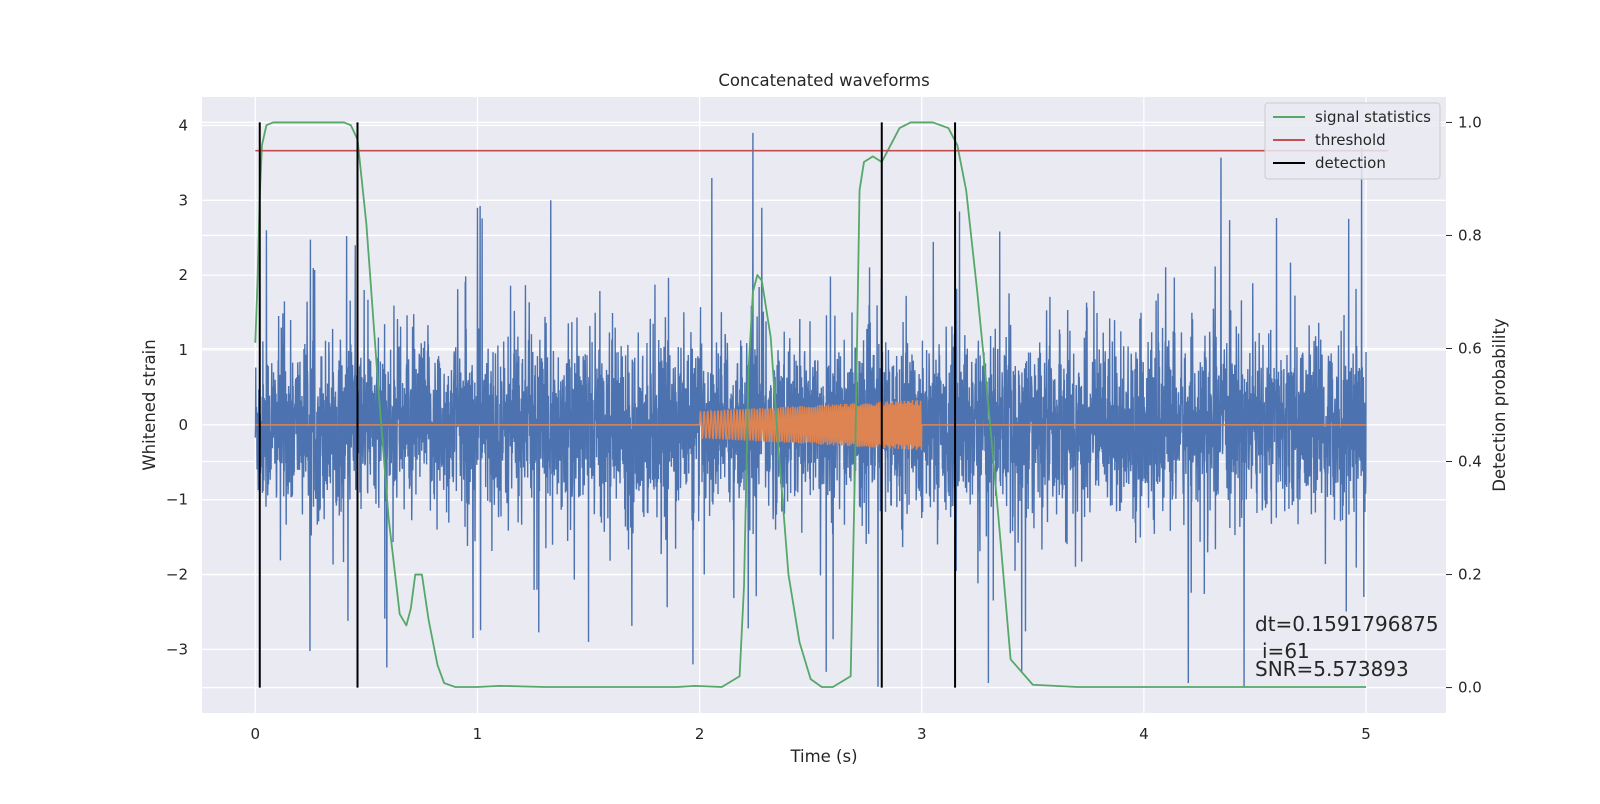 This screenshot has height=804, width=1600. What do you see at coordinates (1499, 405) in the screenshot?
I see `y2-axis-label: Detection probability` at bounding box center [1499, 405].